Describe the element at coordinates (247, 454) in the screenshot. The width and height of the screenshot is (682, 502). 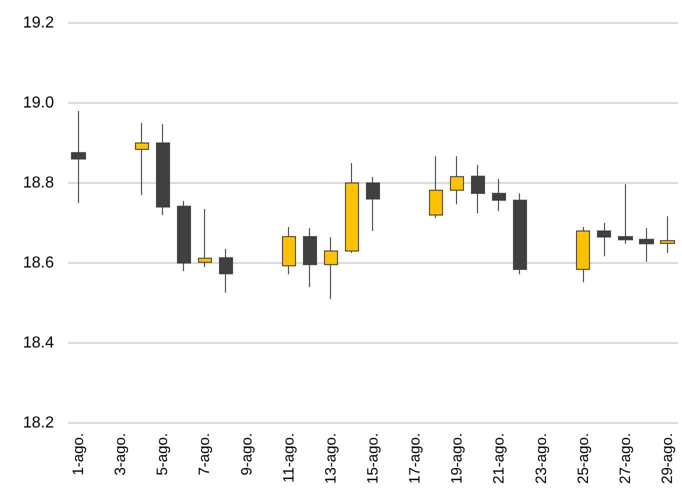
I see `x-tick-label: 9-ago.` at that location.